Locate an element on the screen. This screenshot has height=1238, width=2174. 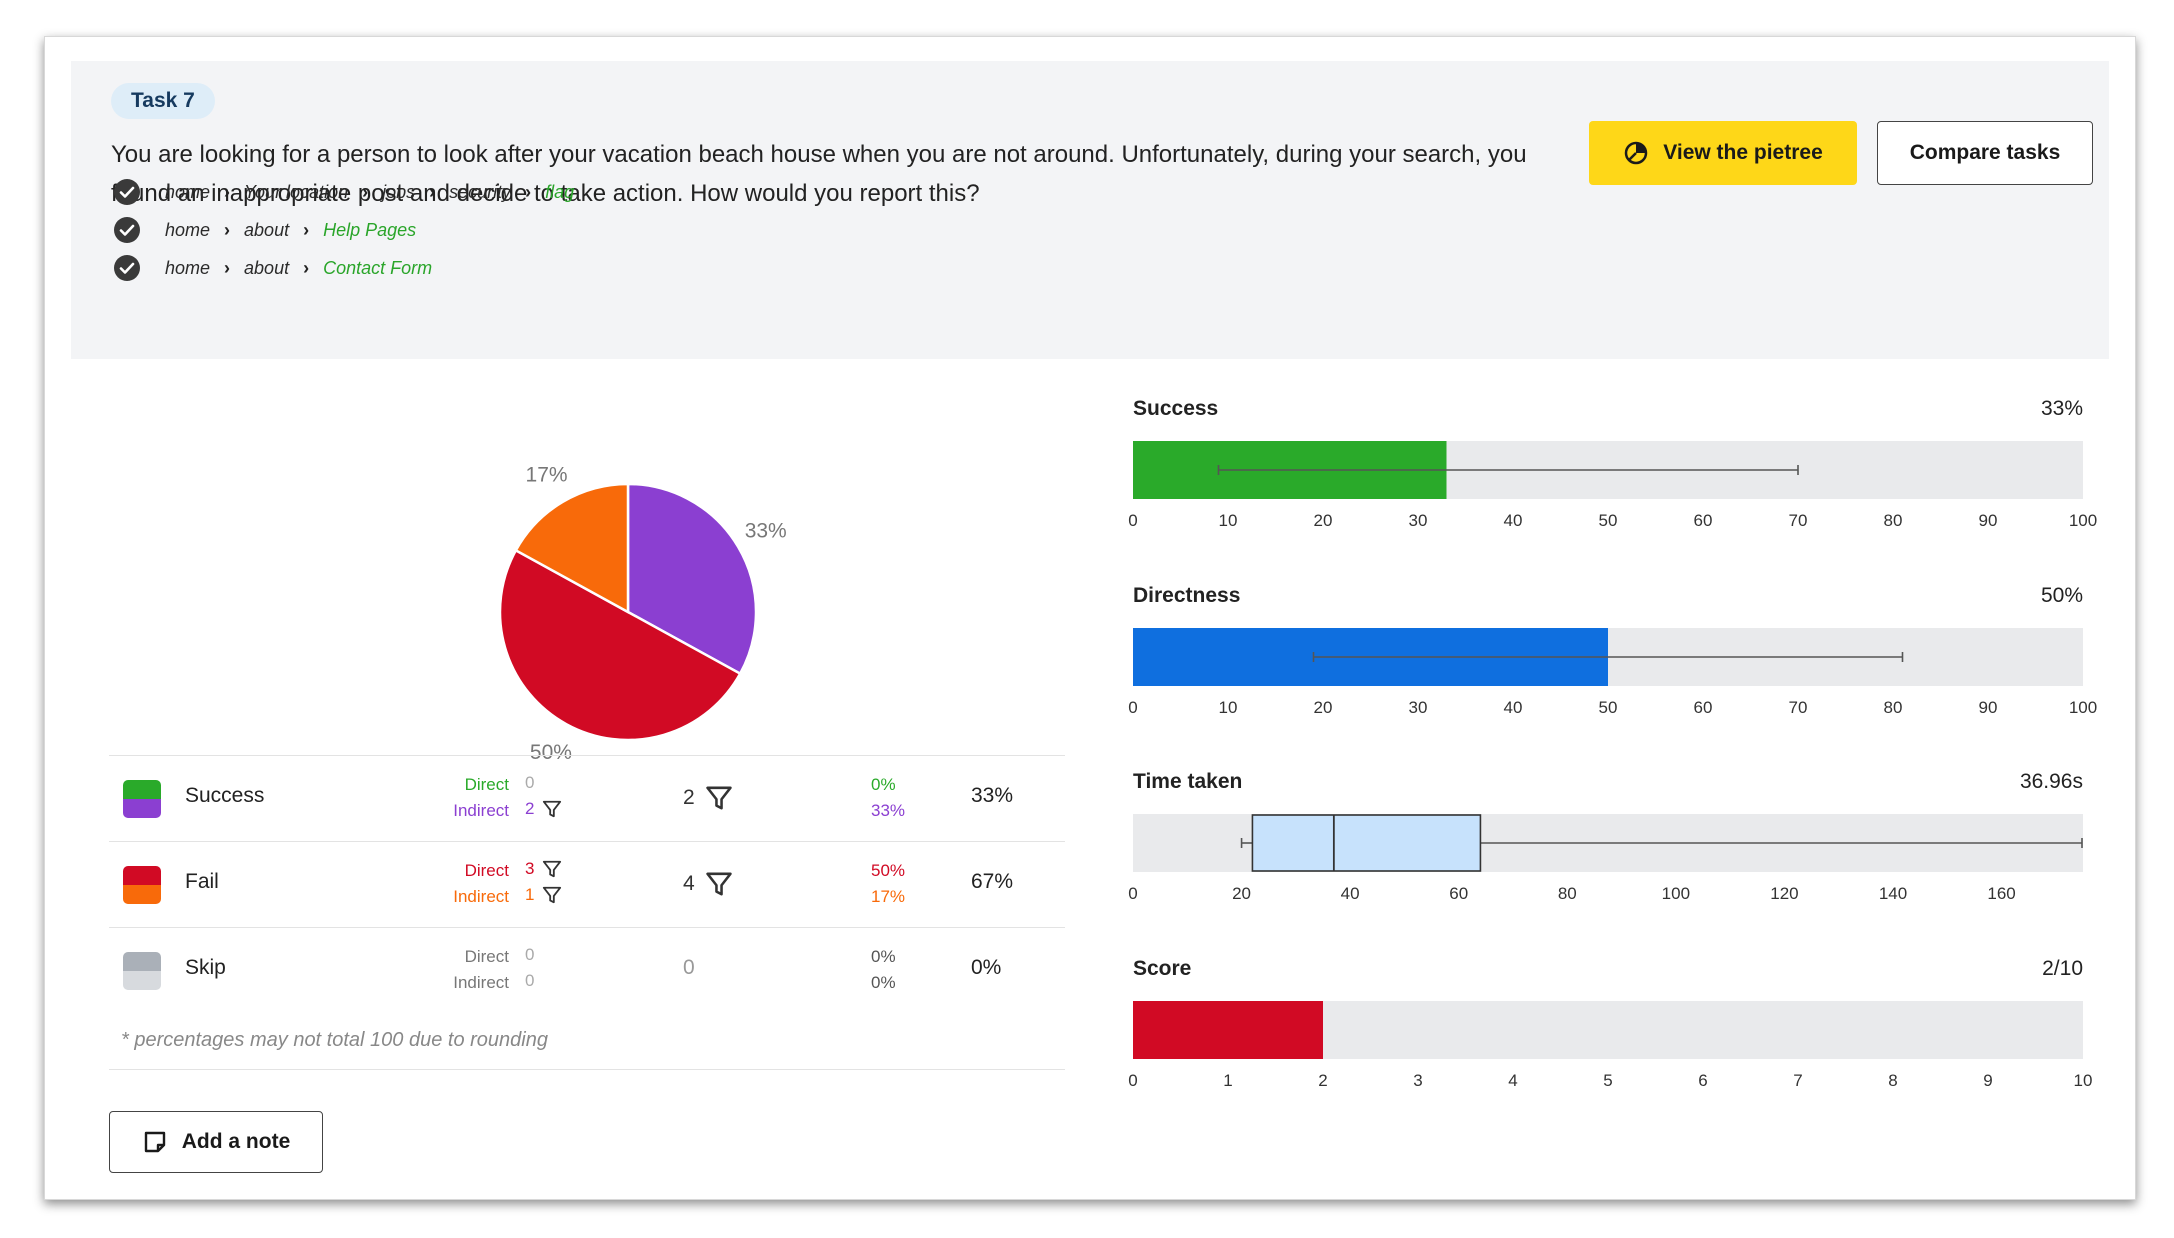
axis-tick-label: 60 is located at coordinates (1459, 893).